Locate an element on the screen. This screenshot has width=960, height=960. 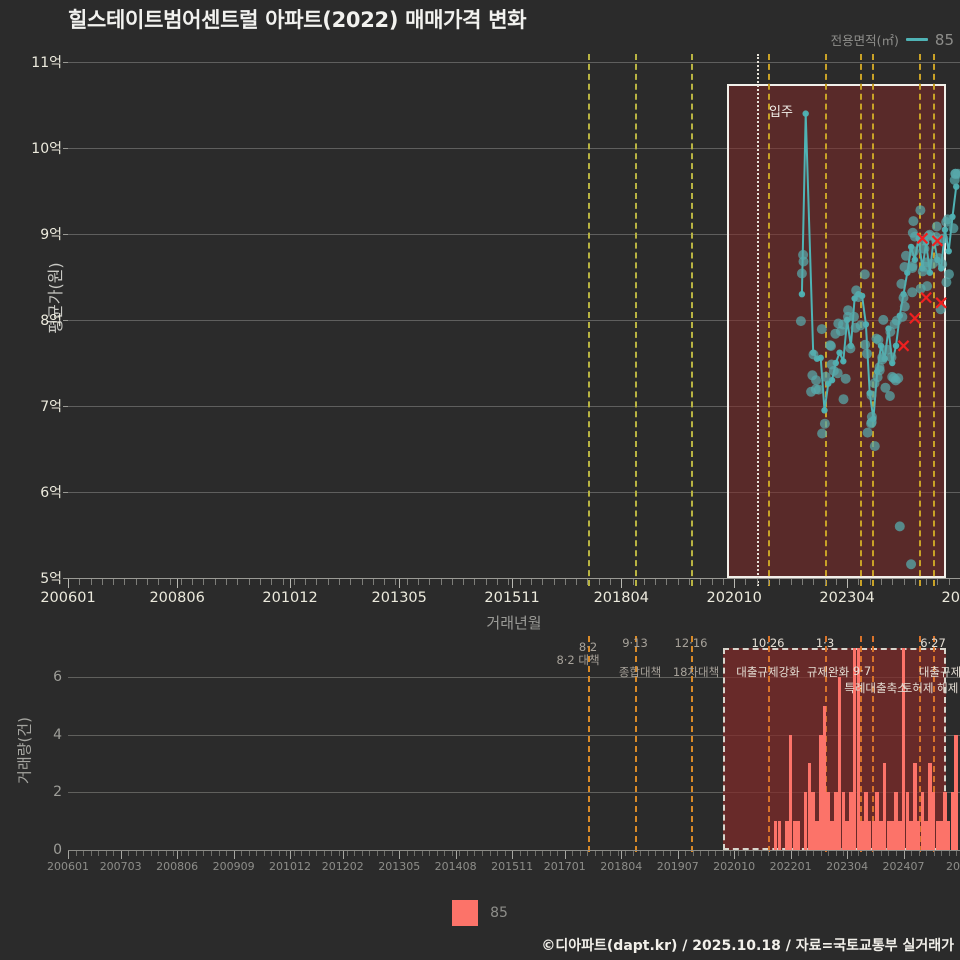
volume-axis-label: 201305 is located at coordinates (399, 866).